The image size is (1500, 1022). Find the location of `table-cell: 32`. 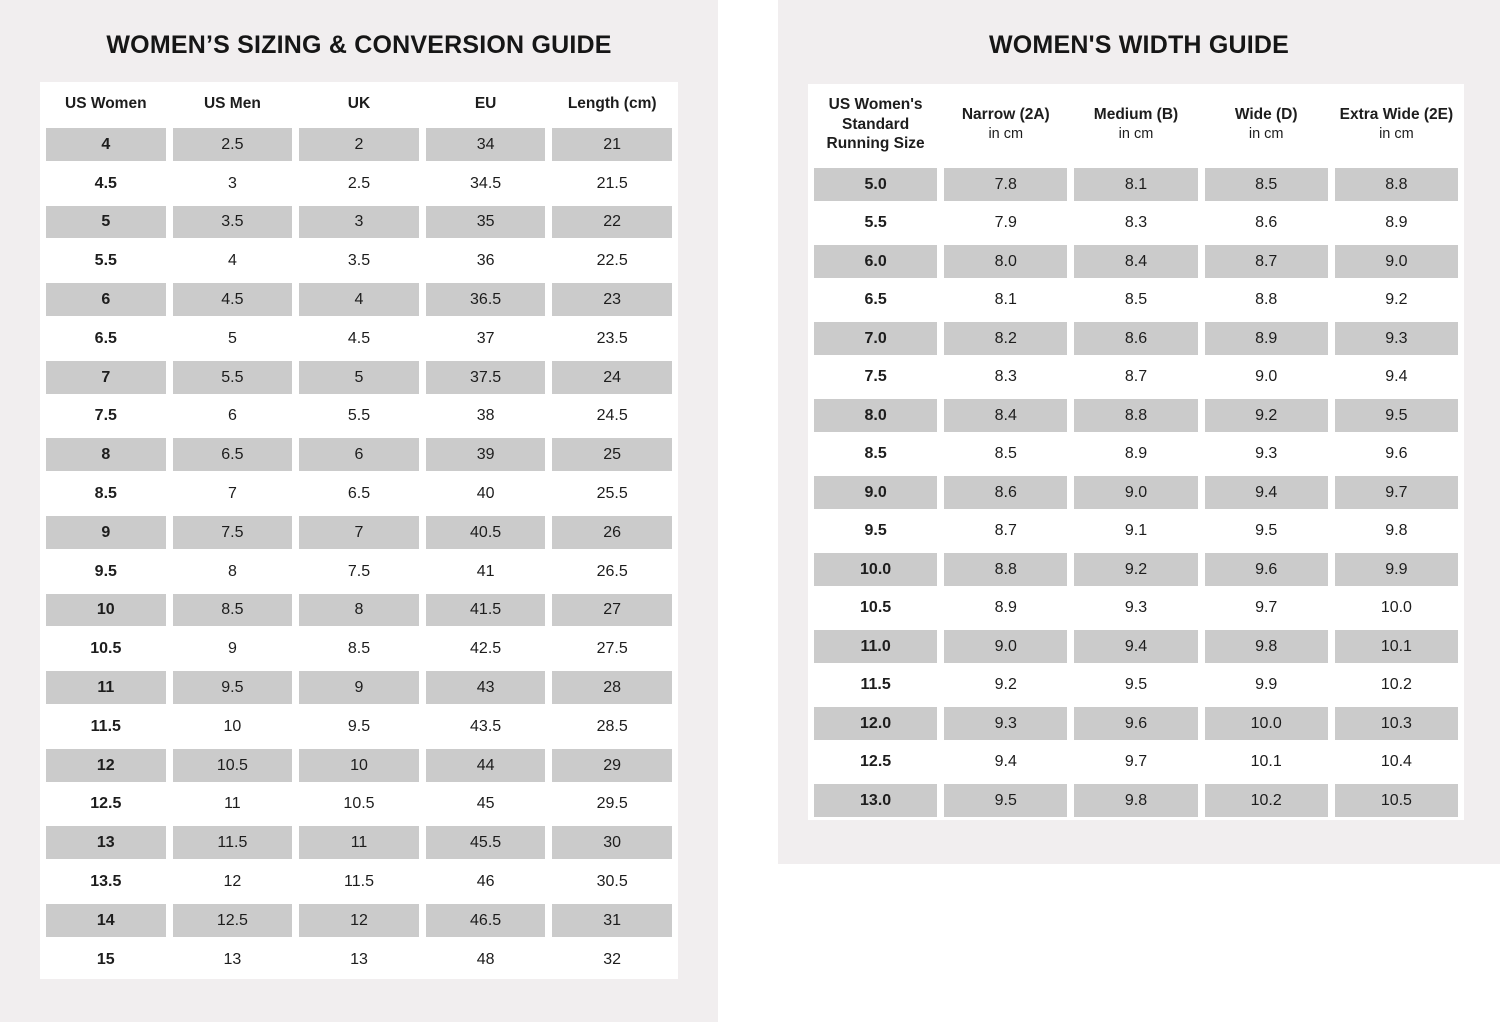

table-cell: 32 is located at coordinates (612, 959).